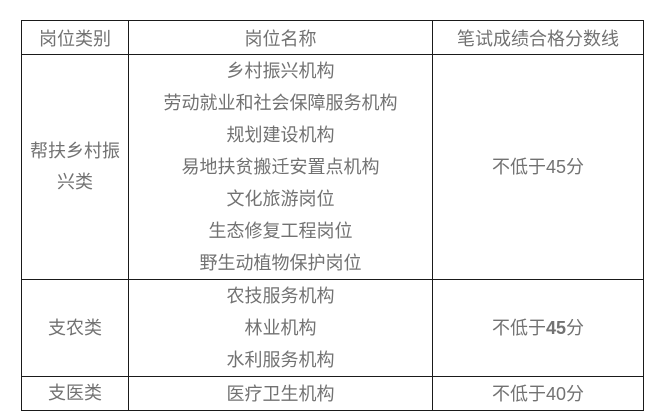  I want to click on position-item: 规划建设机构, so click(280, 135).